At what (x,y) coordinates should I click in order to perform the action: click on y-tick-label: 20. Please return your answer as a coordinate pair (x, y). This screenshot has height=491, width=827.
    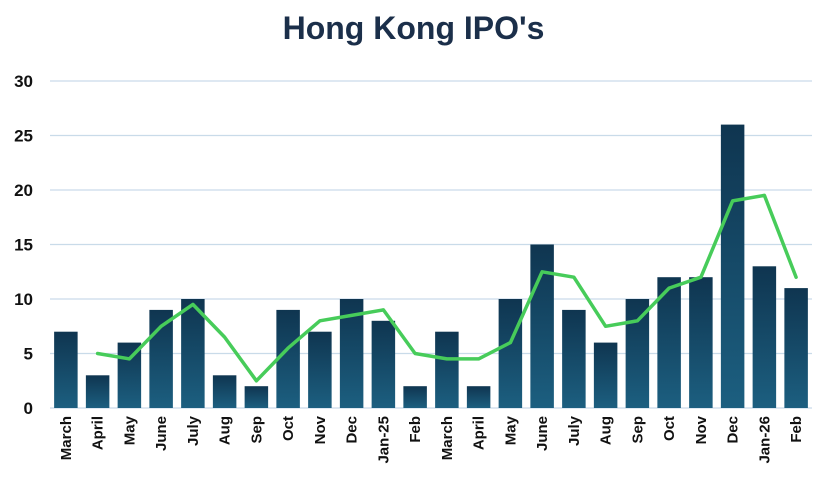
    Looking at the image, I should click on (23, 190).